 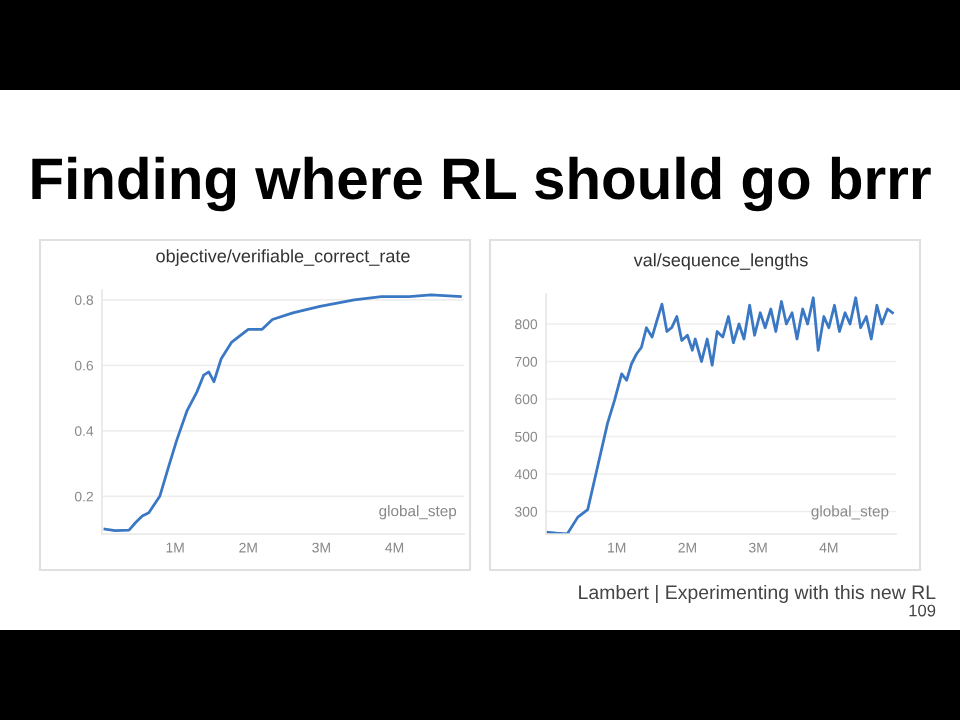 What do you see at coordinates (283, 257) in the screenshot?
I see `chart-title: objective/verifiable_correct_rate` at bounding box center [283, 257].